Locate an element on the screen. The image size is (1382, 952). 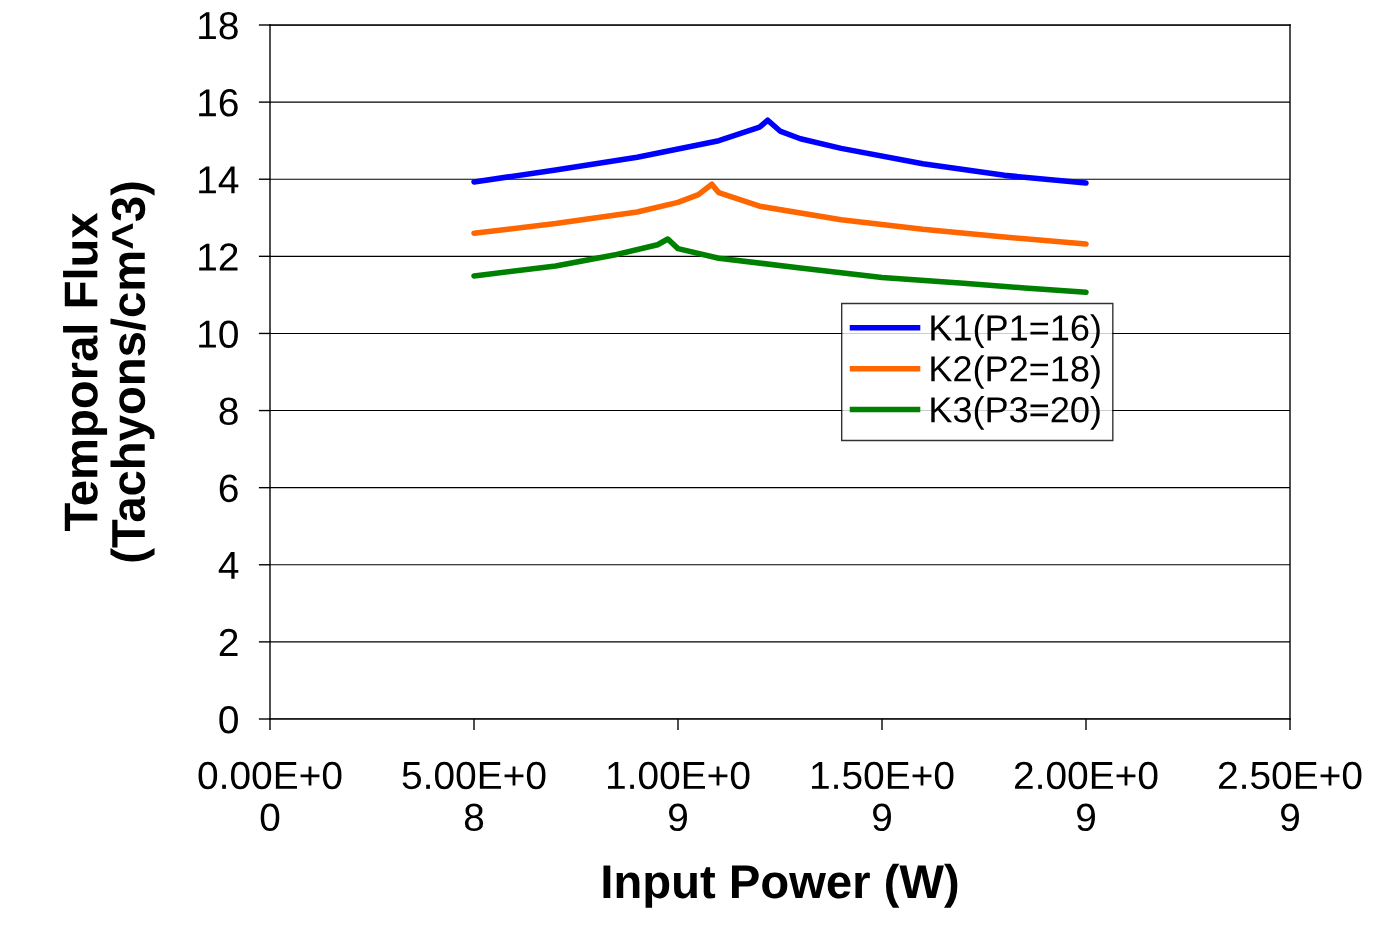
x-tick-label: 0.00E+00 is located at coordinates (270, 796).